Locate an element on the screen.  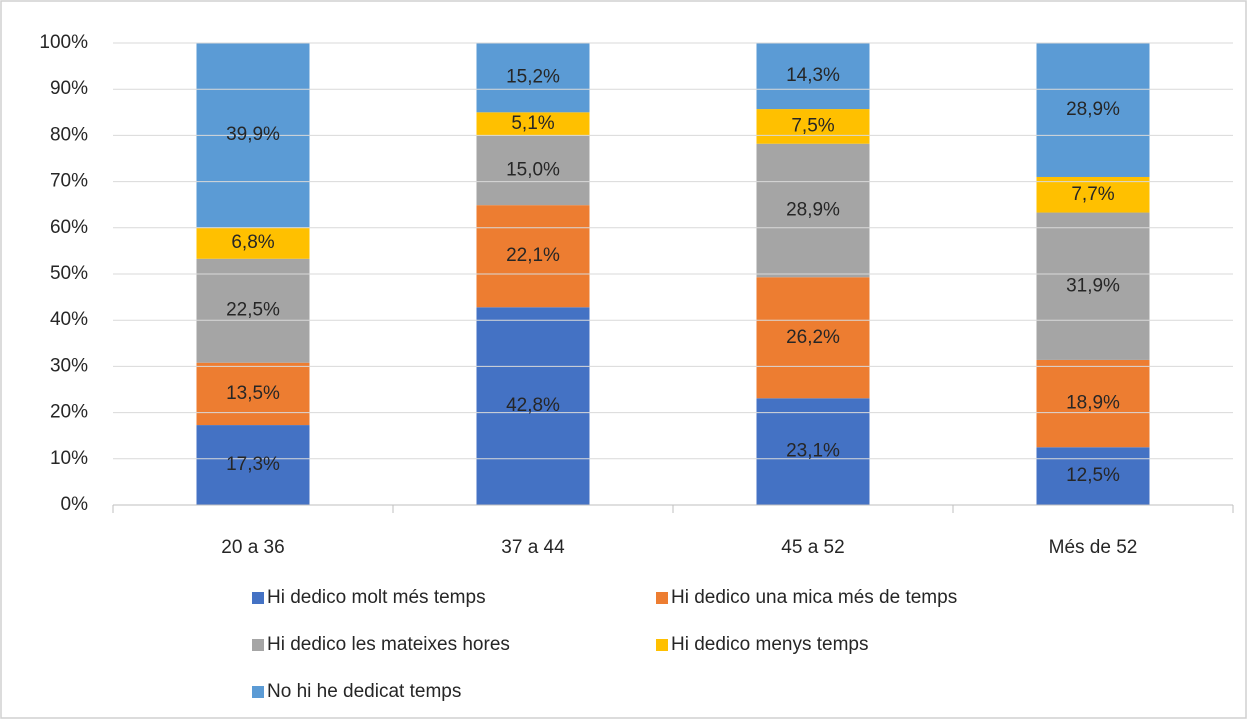
y-tick-label: 50% is located at coordinates (69, 273).